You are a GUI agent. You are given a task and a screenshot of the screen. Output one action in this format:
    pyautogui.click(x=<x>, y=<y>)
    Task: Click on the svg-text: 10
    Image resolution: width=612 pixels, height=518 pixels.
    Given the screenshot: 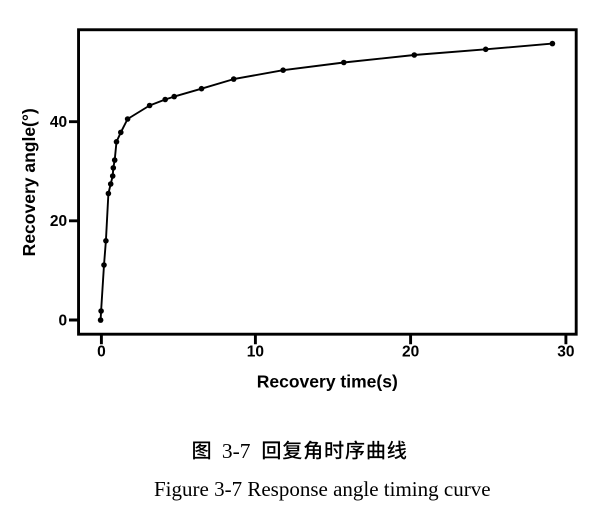 What is the action you would take?
    pyautogui.click(x=255, y=352)
    